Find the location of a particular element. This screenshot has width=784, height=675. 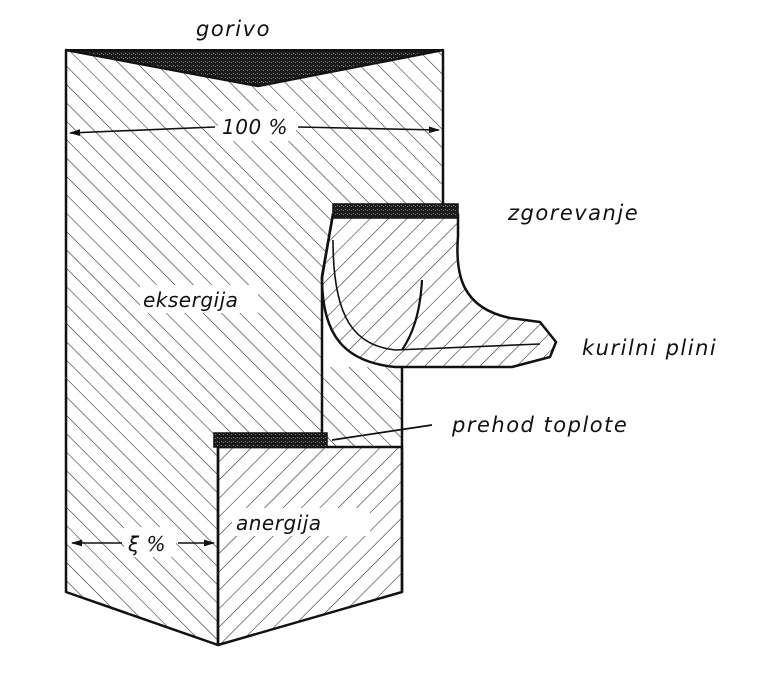

flue-gases-label: kurilni plini is located at coordinates (649, 348).